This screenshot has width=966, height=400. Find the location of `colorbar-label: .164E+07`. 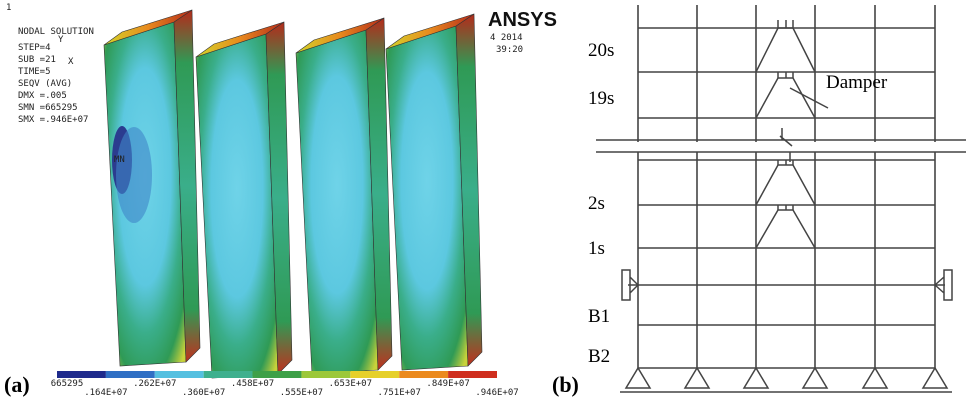

colorbar-label: .164E+07 is located at coordinates (105, 393).